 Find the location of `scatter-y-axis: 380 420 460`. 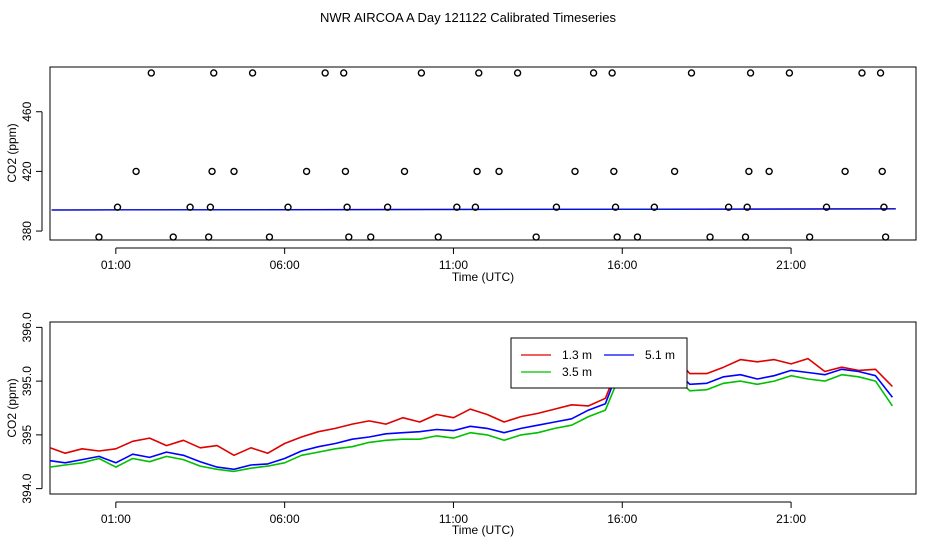

scatter-y-axis: 380 420 460 is located at coordinates (31, 171).